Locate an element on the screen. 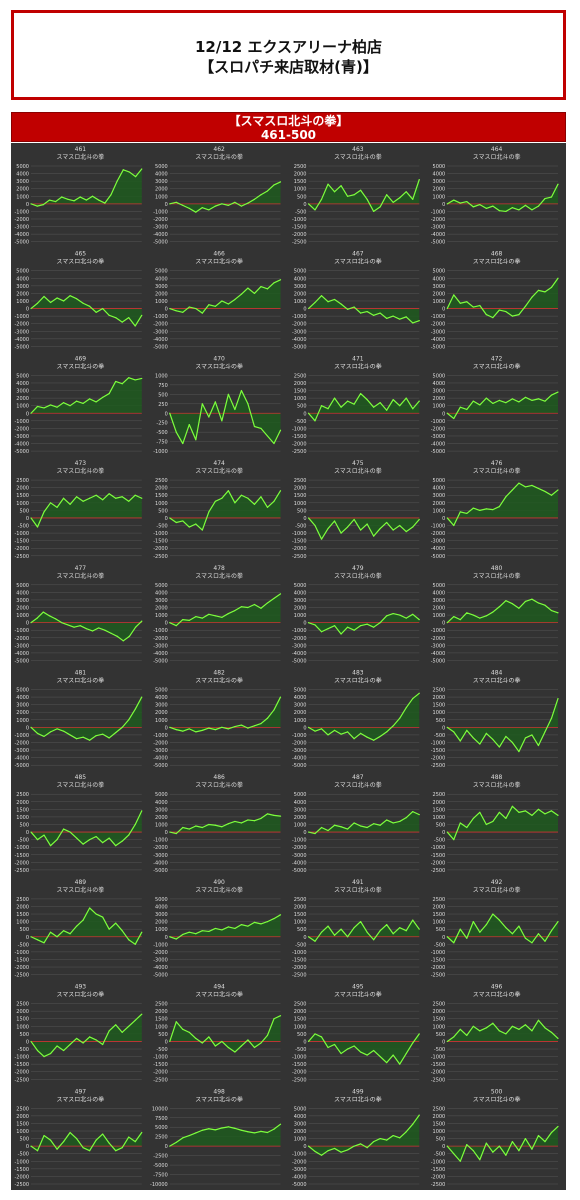 The width and height of the screenshot is (580, 1200). y-tick-label: -1500 is located at coordinates (160, 542).